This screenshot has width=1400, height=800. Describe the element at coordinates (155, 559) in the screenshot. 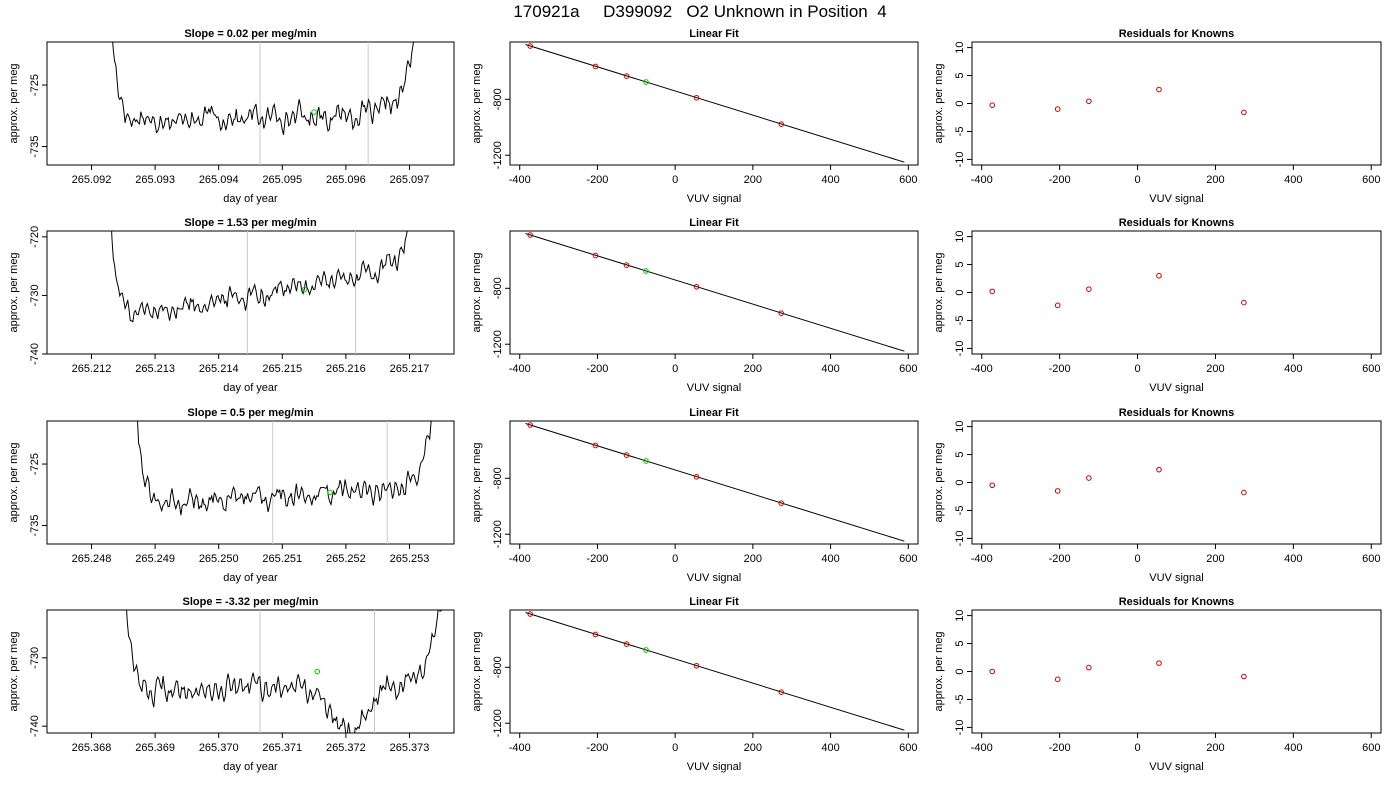

I see `x-tick-label: 265.249` at that location.